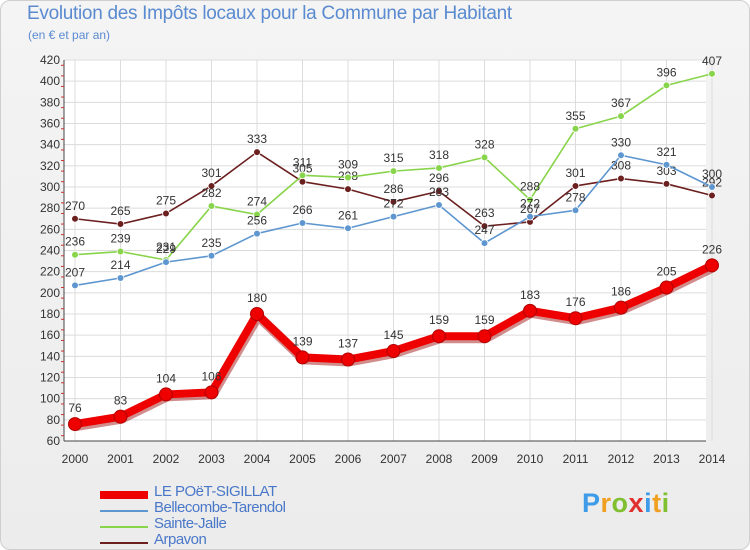 The height and width of the screenshot is (550, 750). I want to click on data-label-sainte-jalle: 367, so click(621, 103).